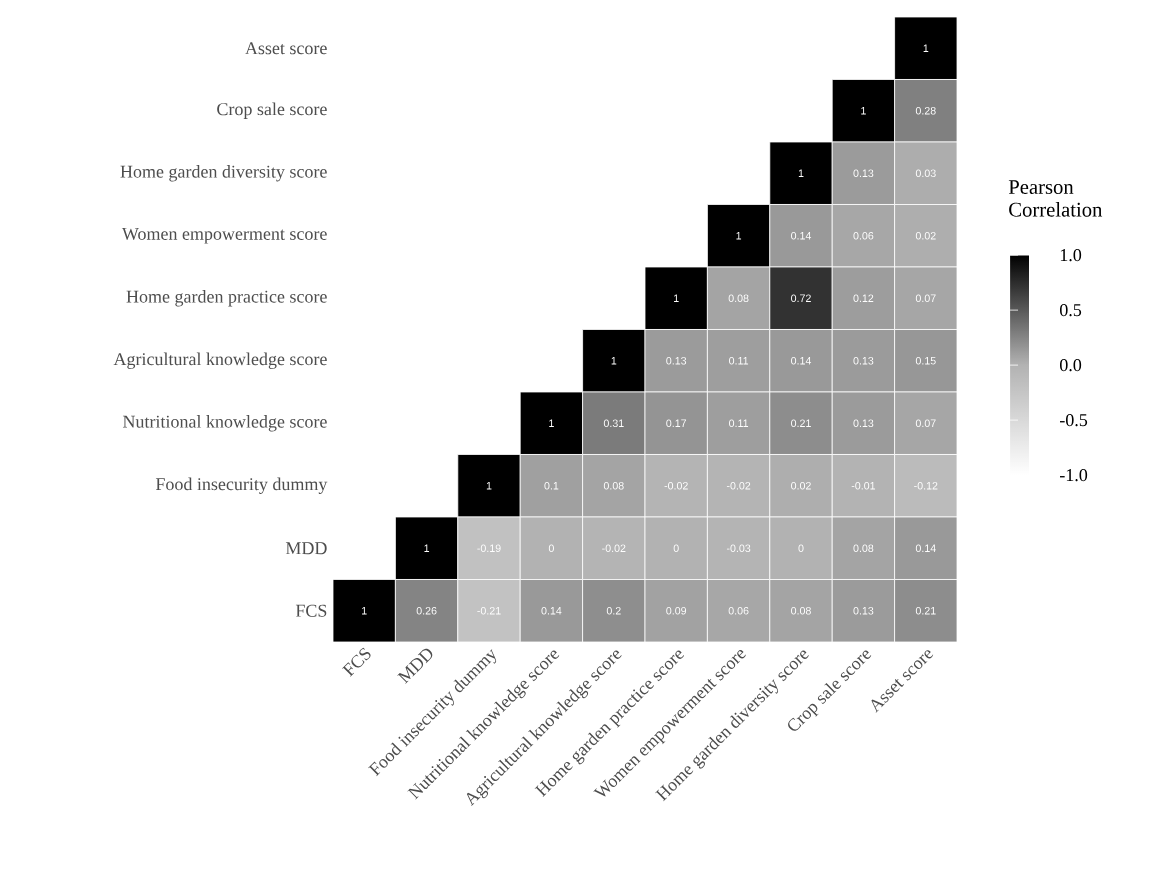  Describe the element at coordinates (223, 173) in the screenshot. I see `y-tick-label: Home garden diversity score` at that location.